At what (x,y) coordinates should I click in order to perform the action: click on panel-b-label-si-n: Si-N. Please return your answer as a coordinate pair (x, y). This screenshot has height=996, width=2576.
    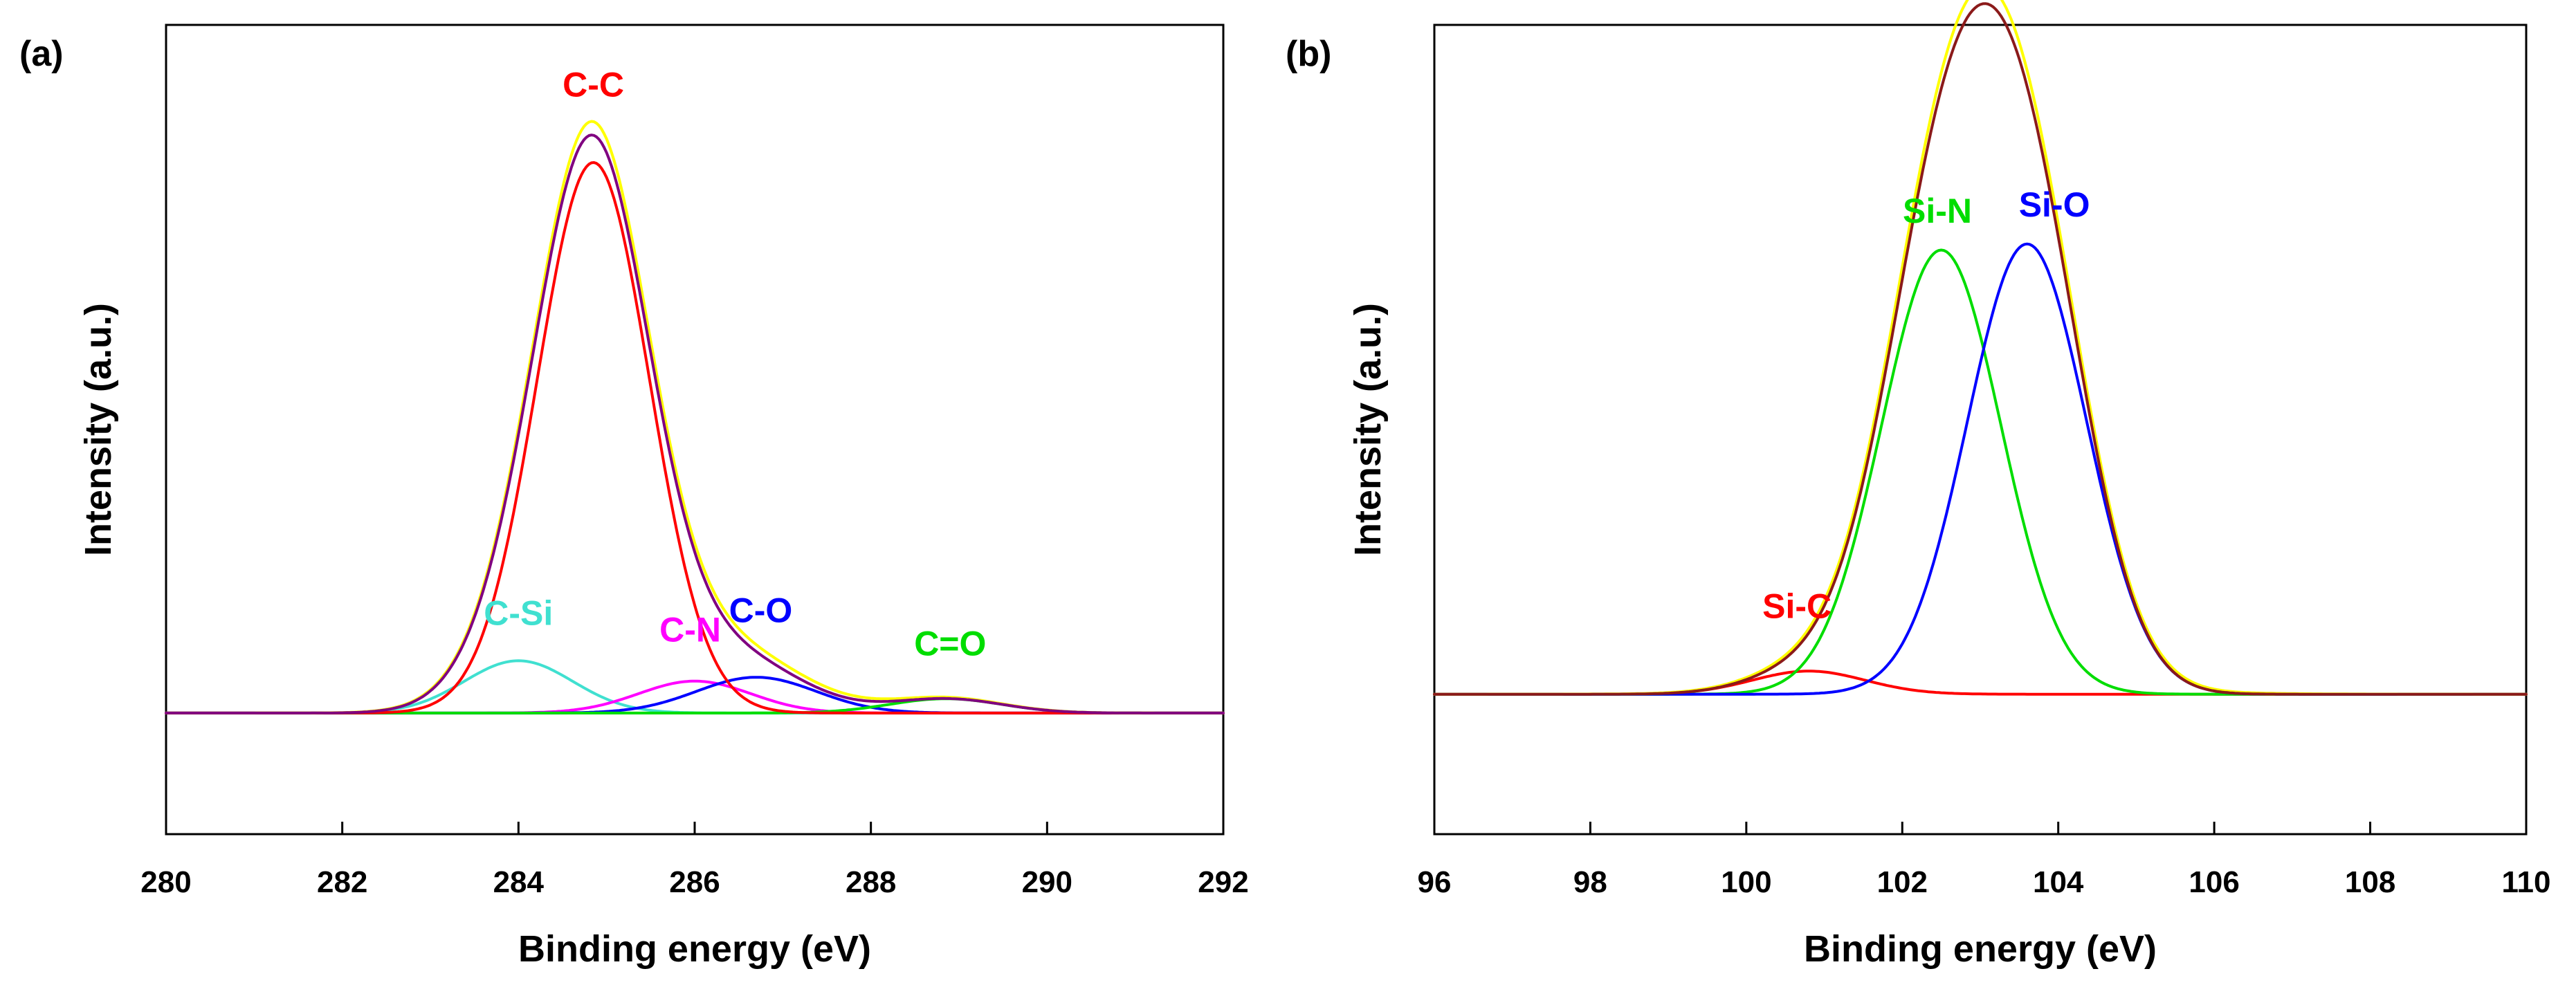
    Looking at the image, I should click on (1937, 211).